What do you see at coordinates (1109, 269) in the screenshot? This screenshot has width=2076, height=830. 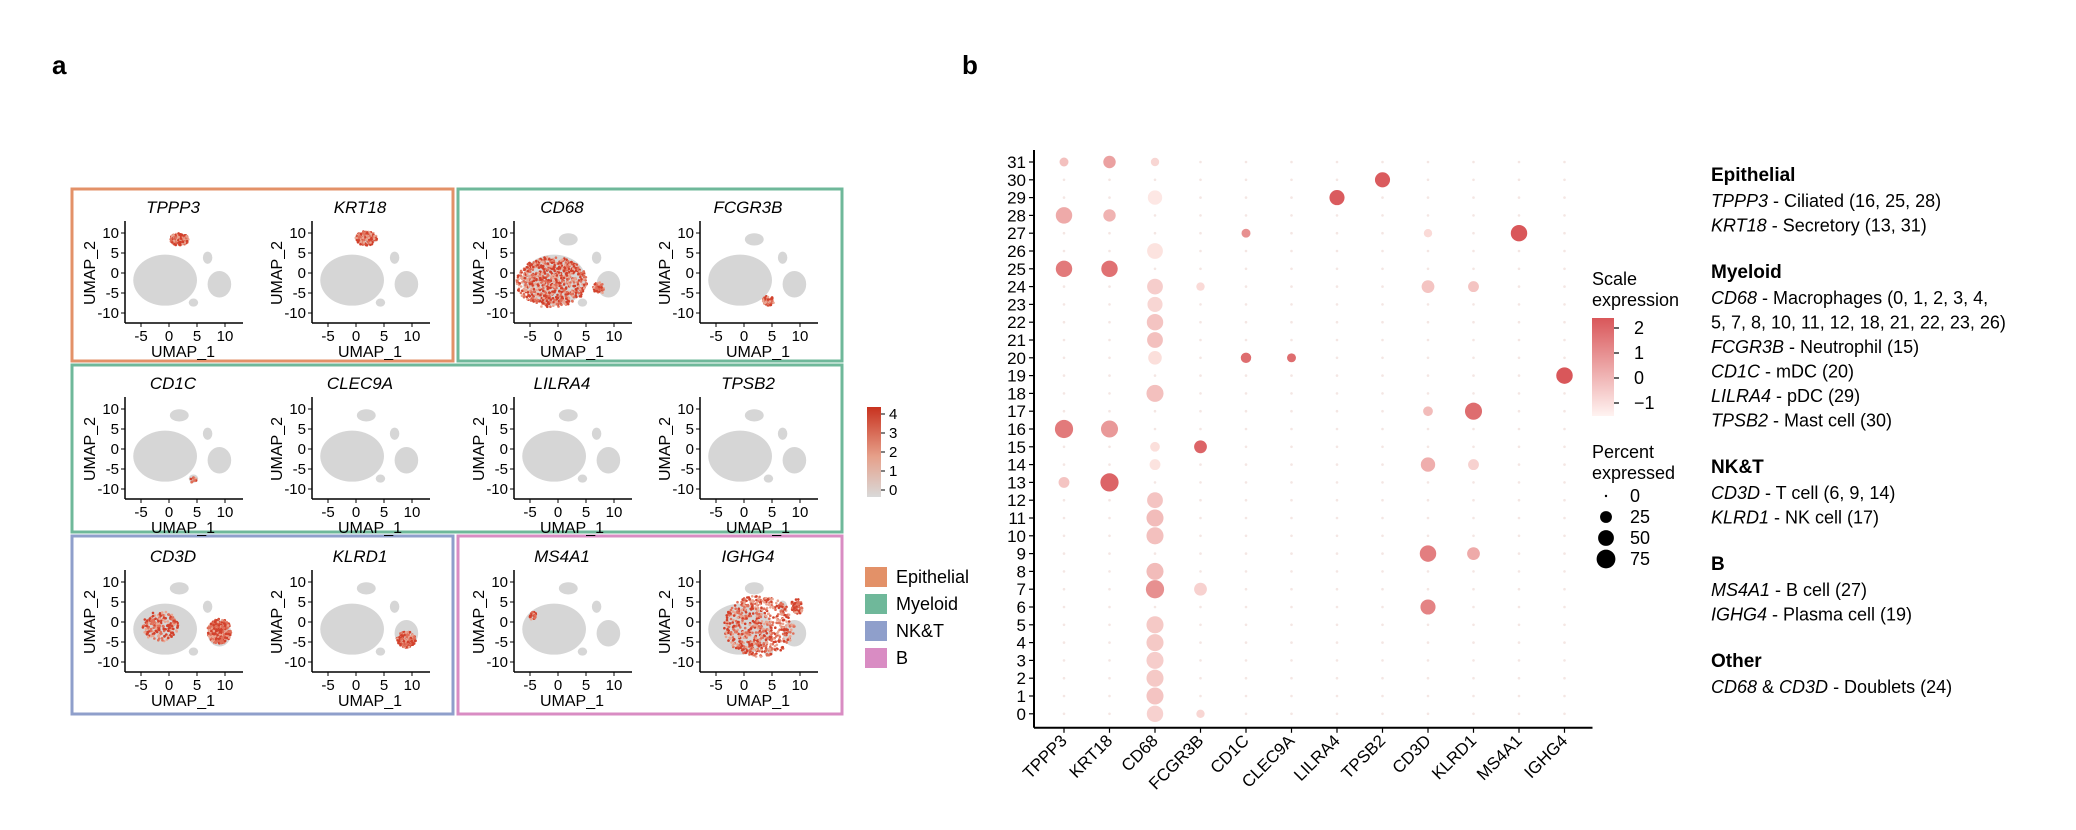 I see `dot-krt18-c25` at bounding box center [1109, 269].